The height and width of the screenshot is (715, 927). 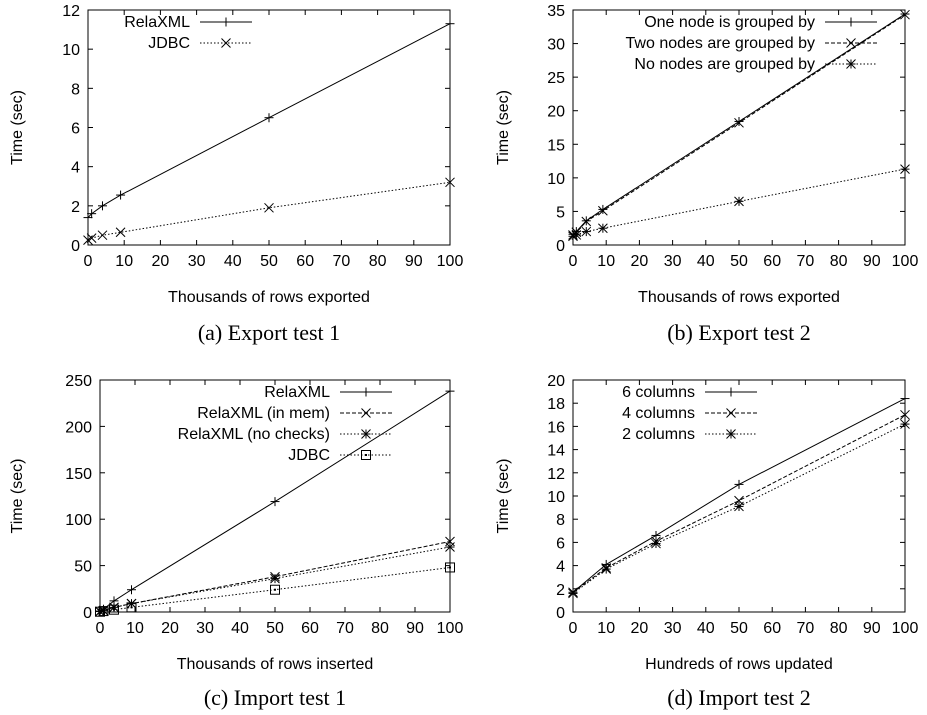 I want to click on plot-frame, so click(x=269, y=127).